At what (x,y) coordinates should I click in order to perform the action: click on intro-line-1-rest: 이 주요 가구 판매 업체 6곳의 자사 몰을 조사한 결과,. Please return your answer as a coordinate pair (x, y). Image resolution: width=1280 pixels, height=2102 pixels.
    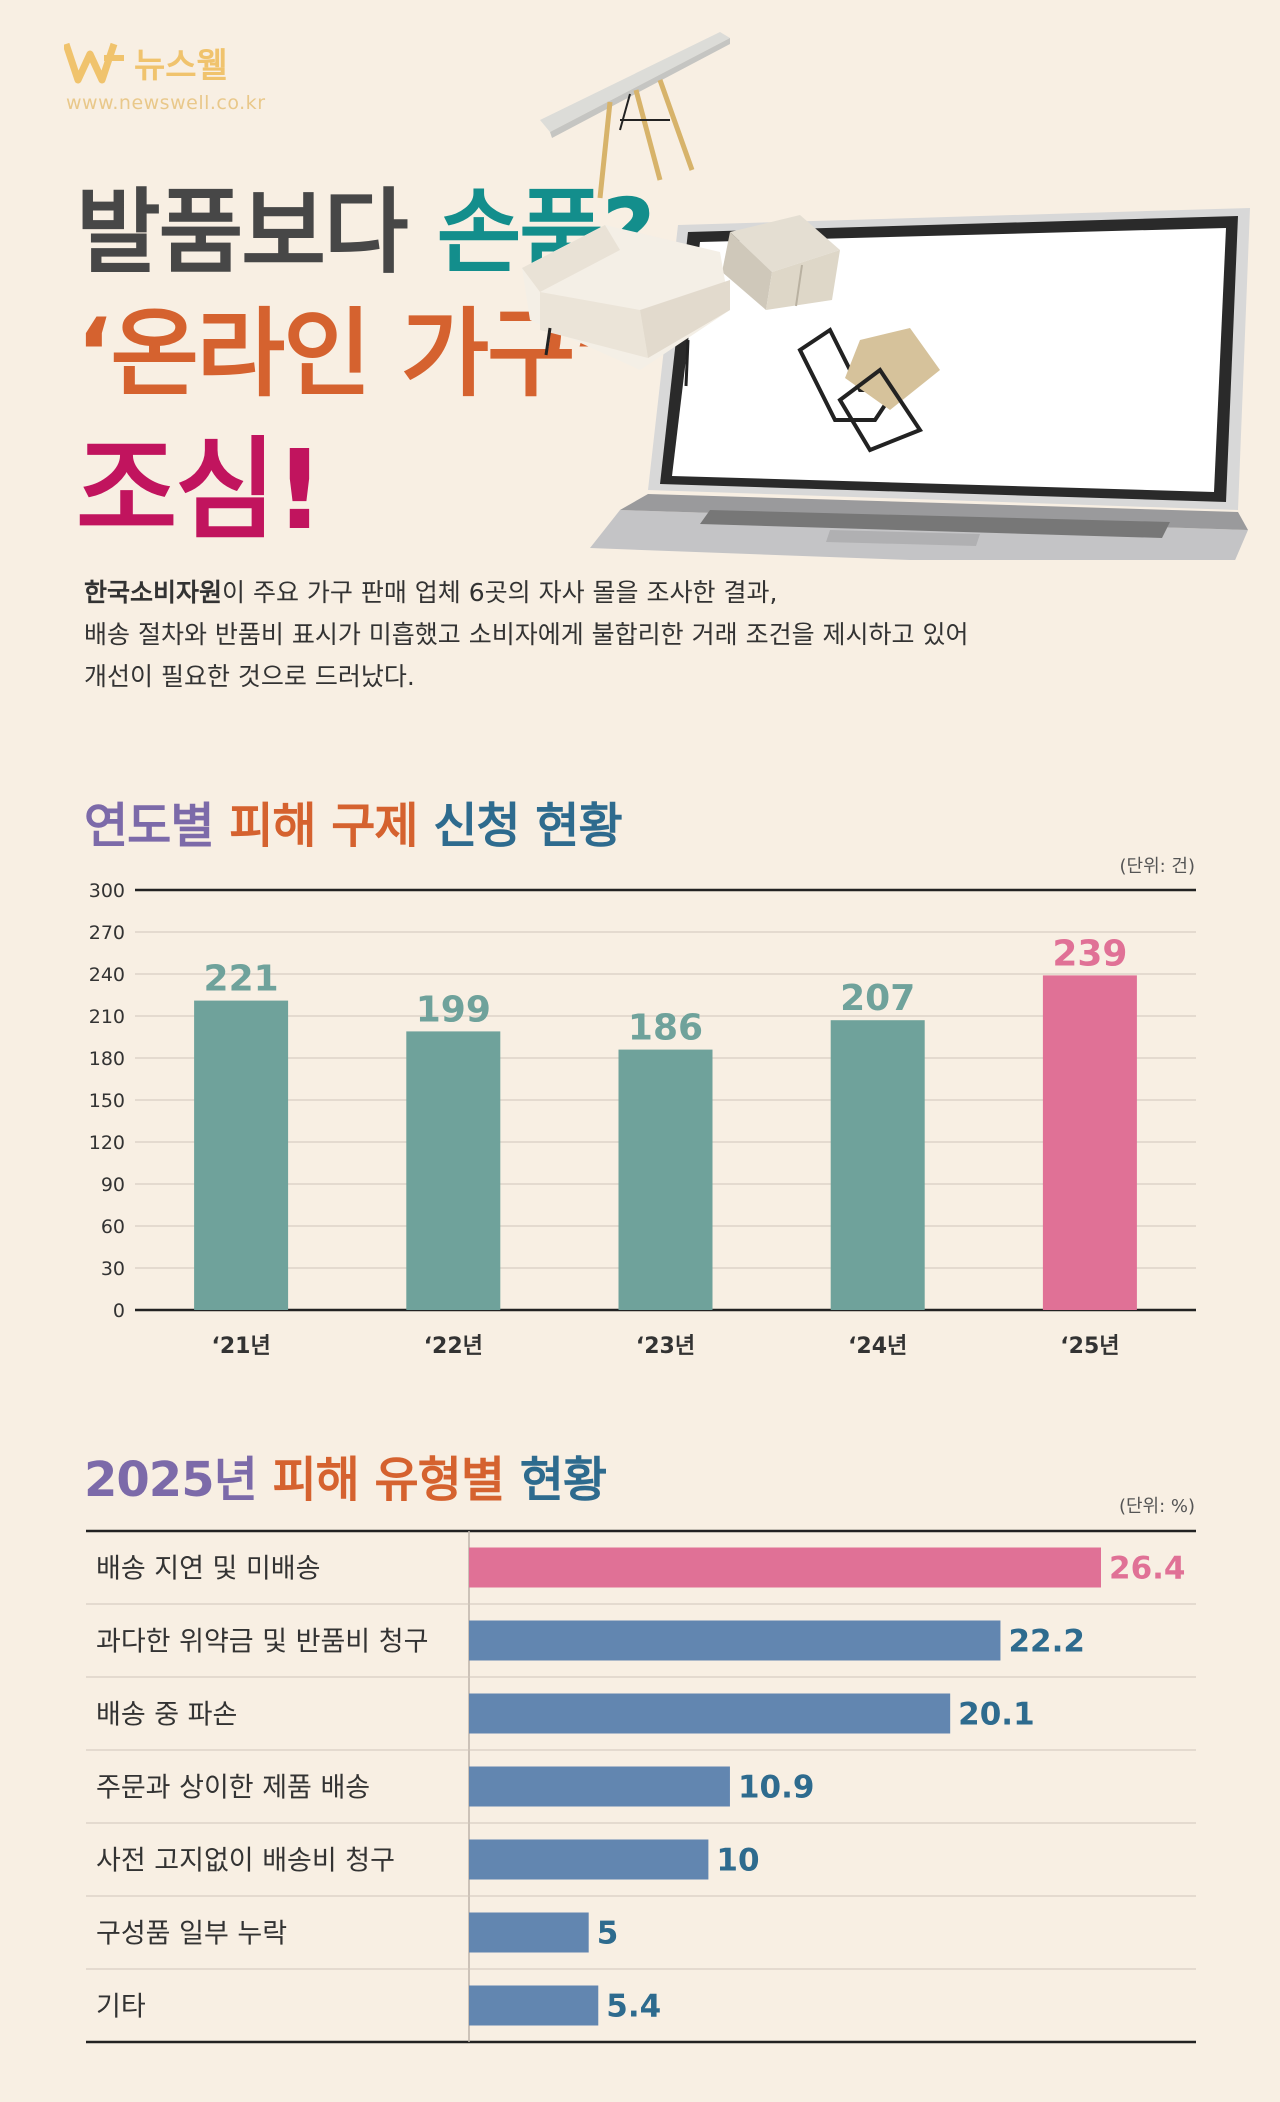
    Looking at the image, I should click on (500, 592).